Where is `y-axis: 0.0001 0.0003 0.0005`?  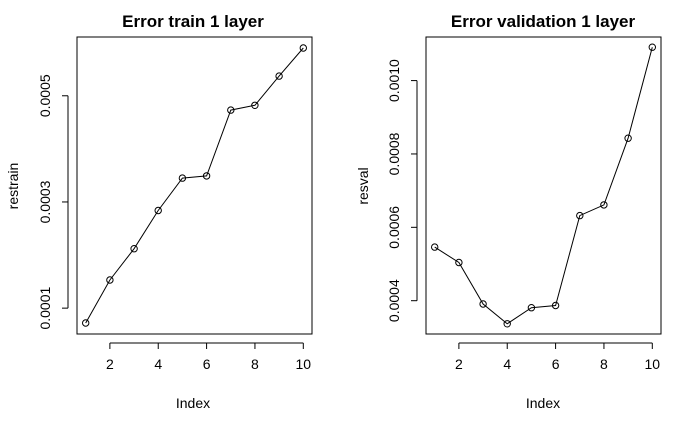 y-axis: 0.0001 0.0003 0.0005 is located at coordinates (53, 202).